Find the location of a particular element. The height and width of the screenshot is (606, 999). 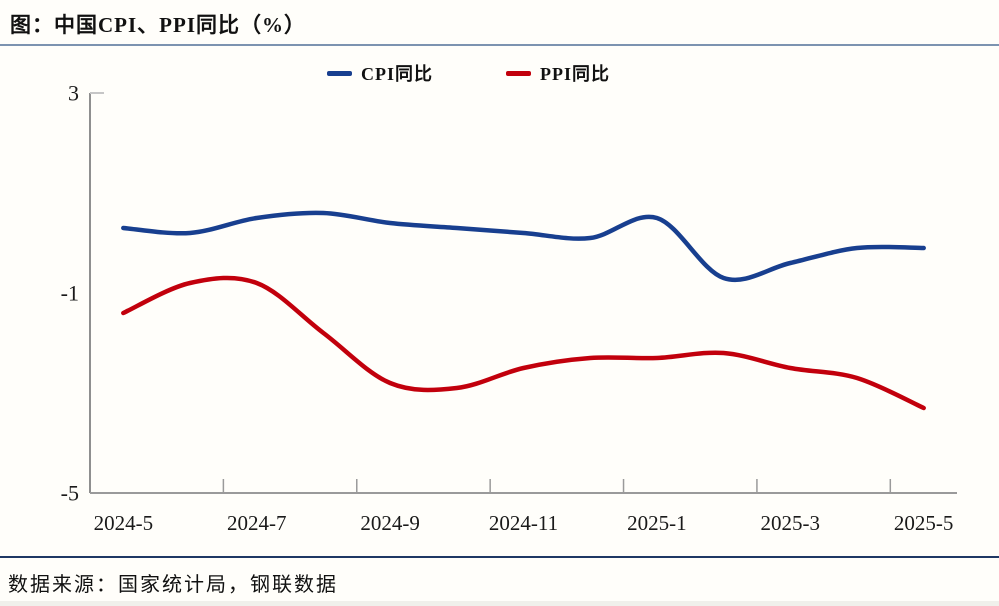

title-divider-line is located at coordinates (499, 45).